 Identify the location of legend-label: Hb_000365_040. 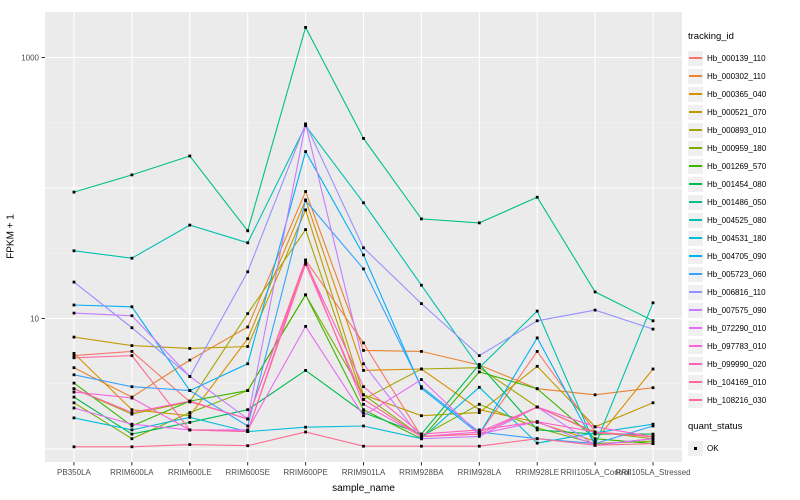
(737, 94).